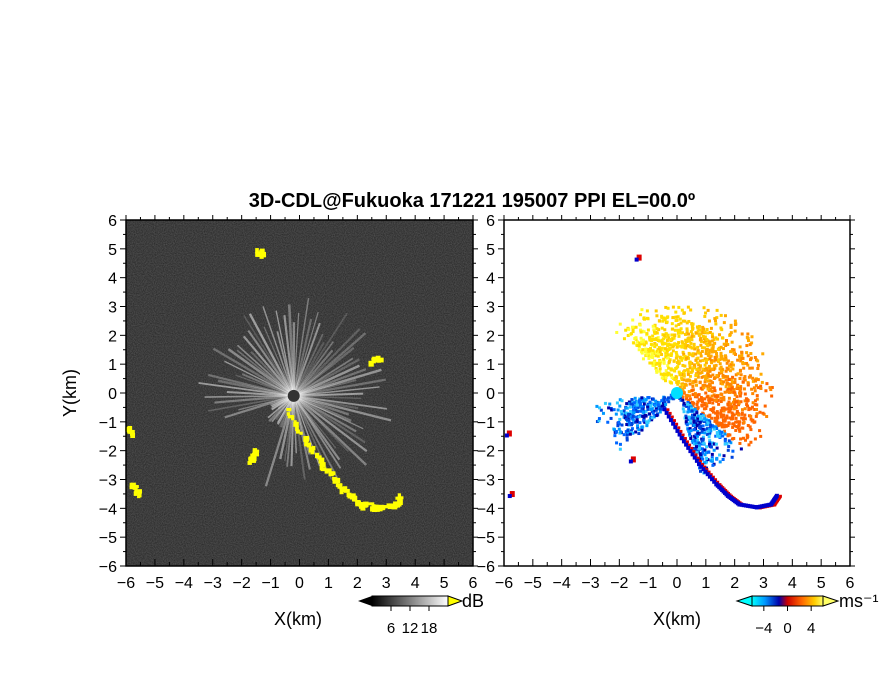  What do you see at coordinates (648, 583) in the screenshot?
I see `x-tick-label: −1` at bounding box center [648, 583].